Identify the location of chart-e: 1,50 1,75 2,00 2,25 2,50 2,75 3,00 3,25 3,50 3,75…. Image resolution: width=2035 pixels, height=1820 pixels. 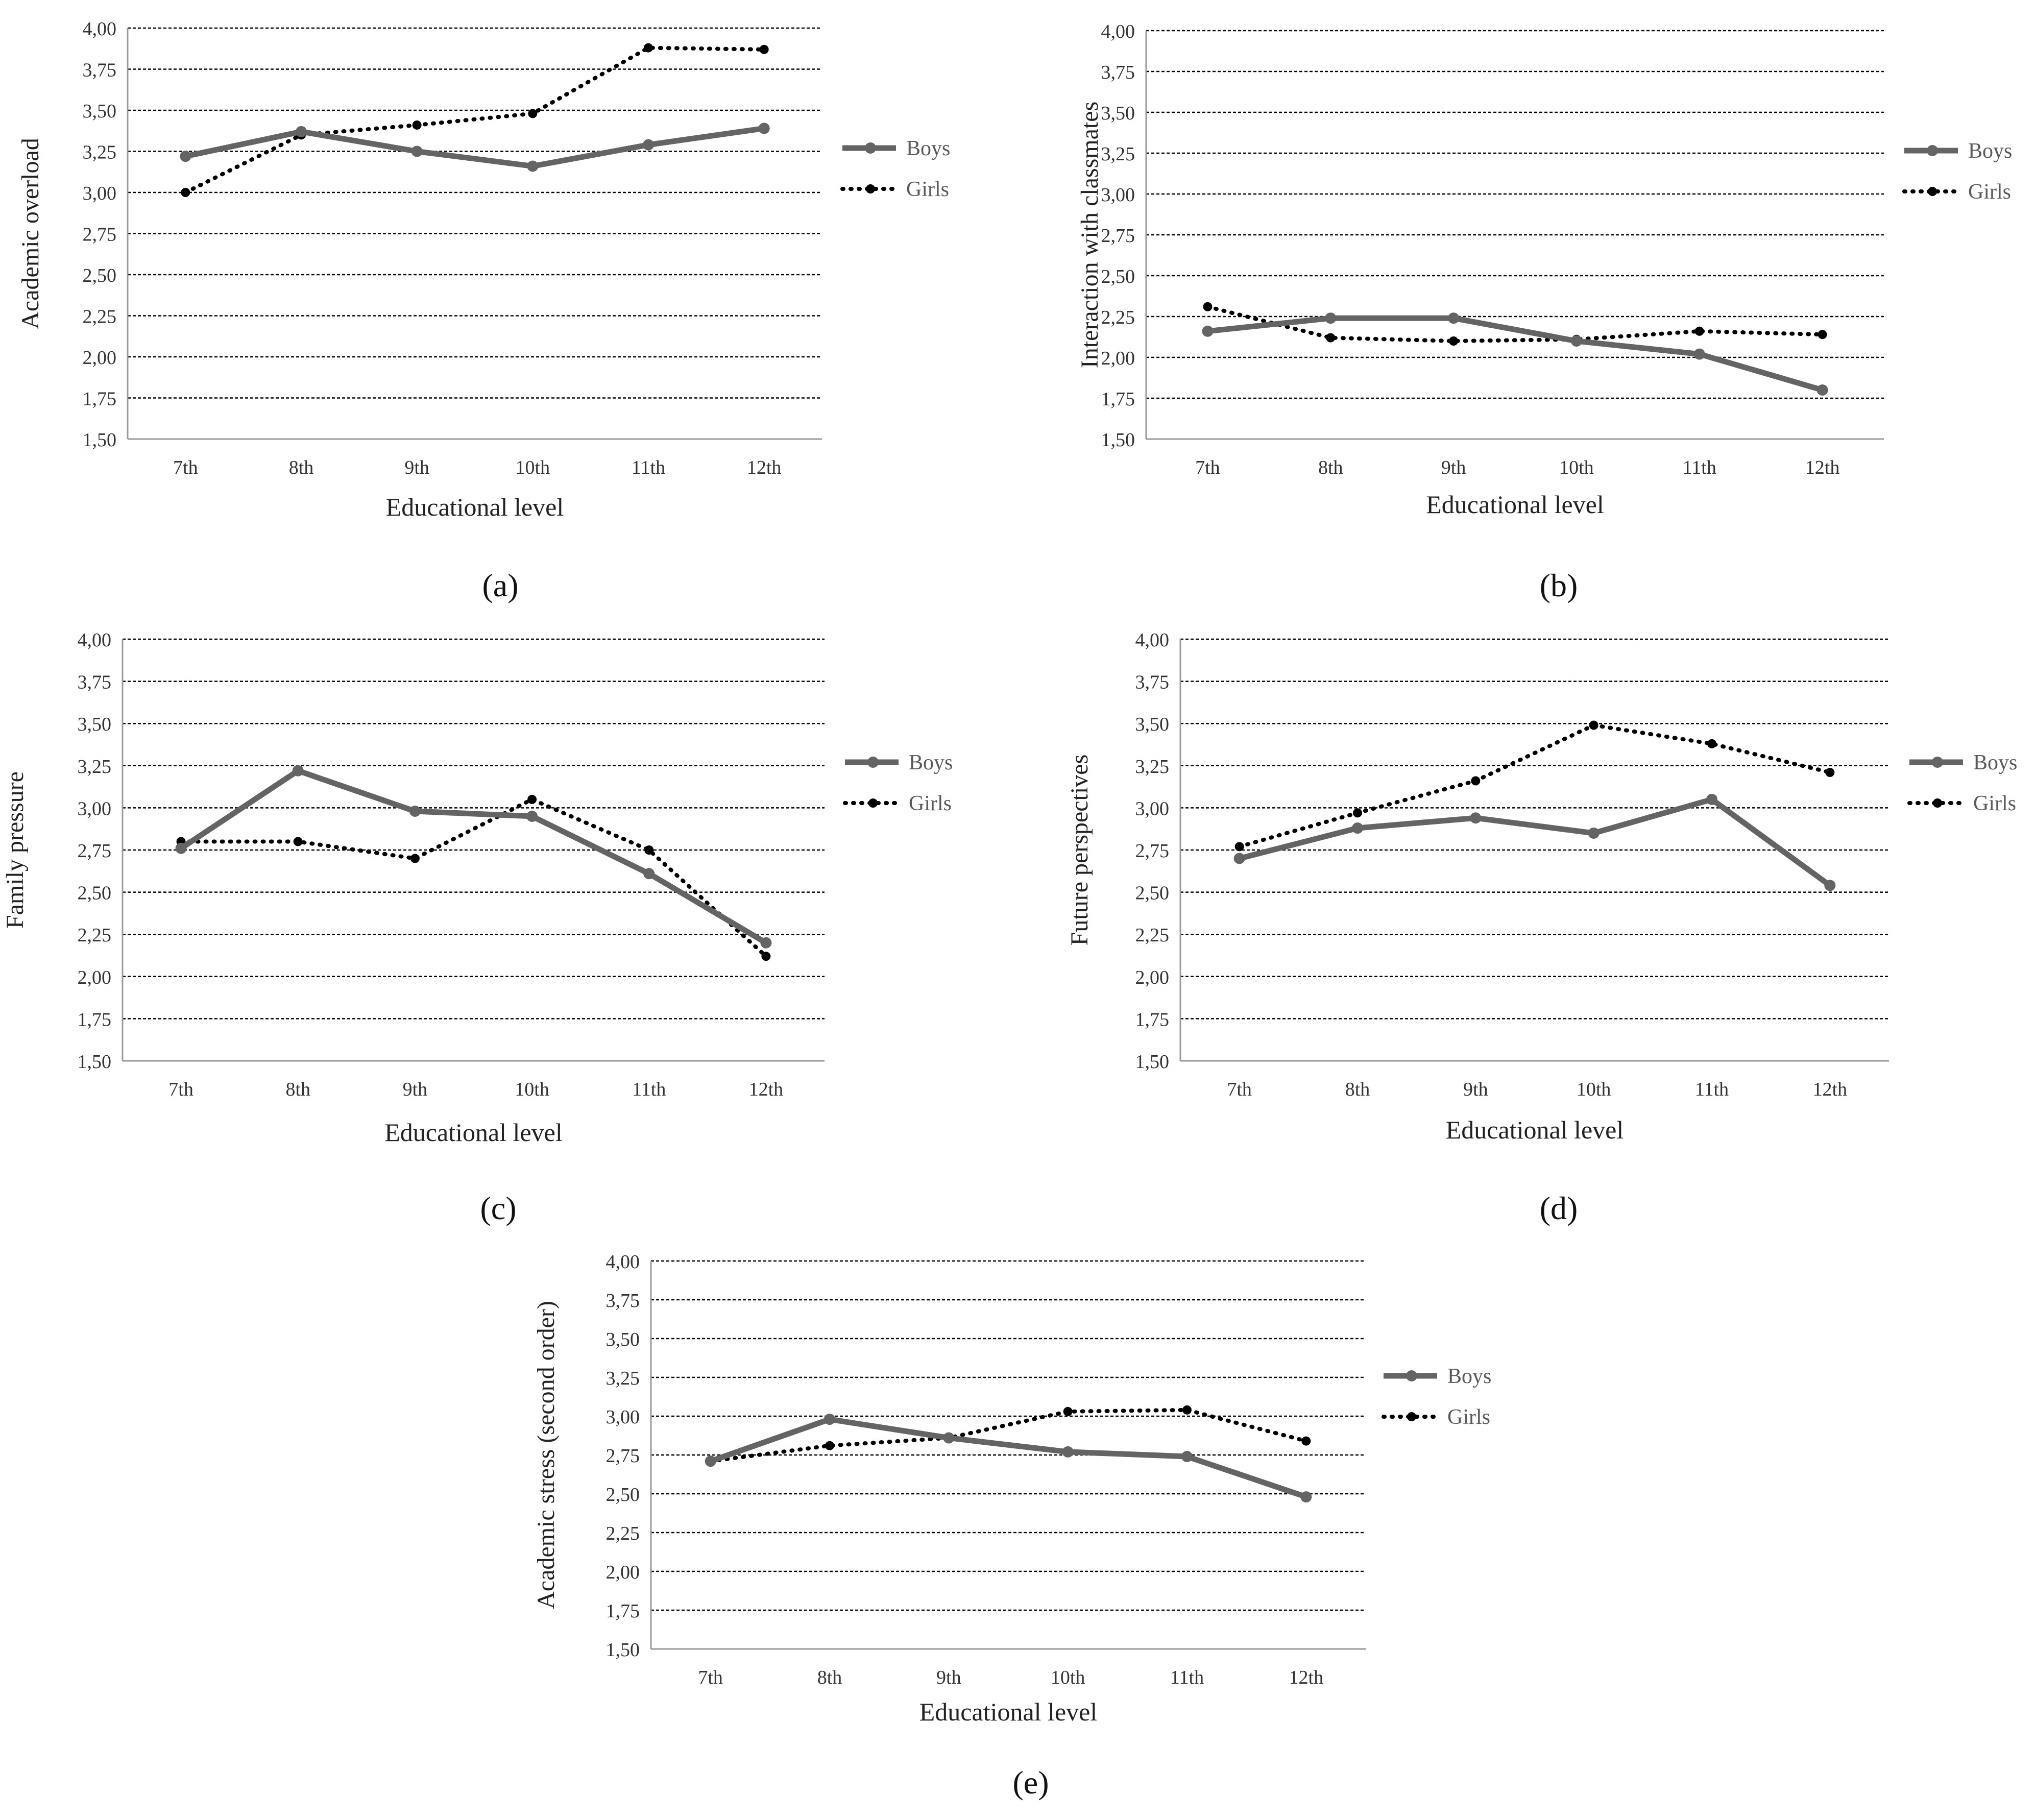
(1012, 1488).